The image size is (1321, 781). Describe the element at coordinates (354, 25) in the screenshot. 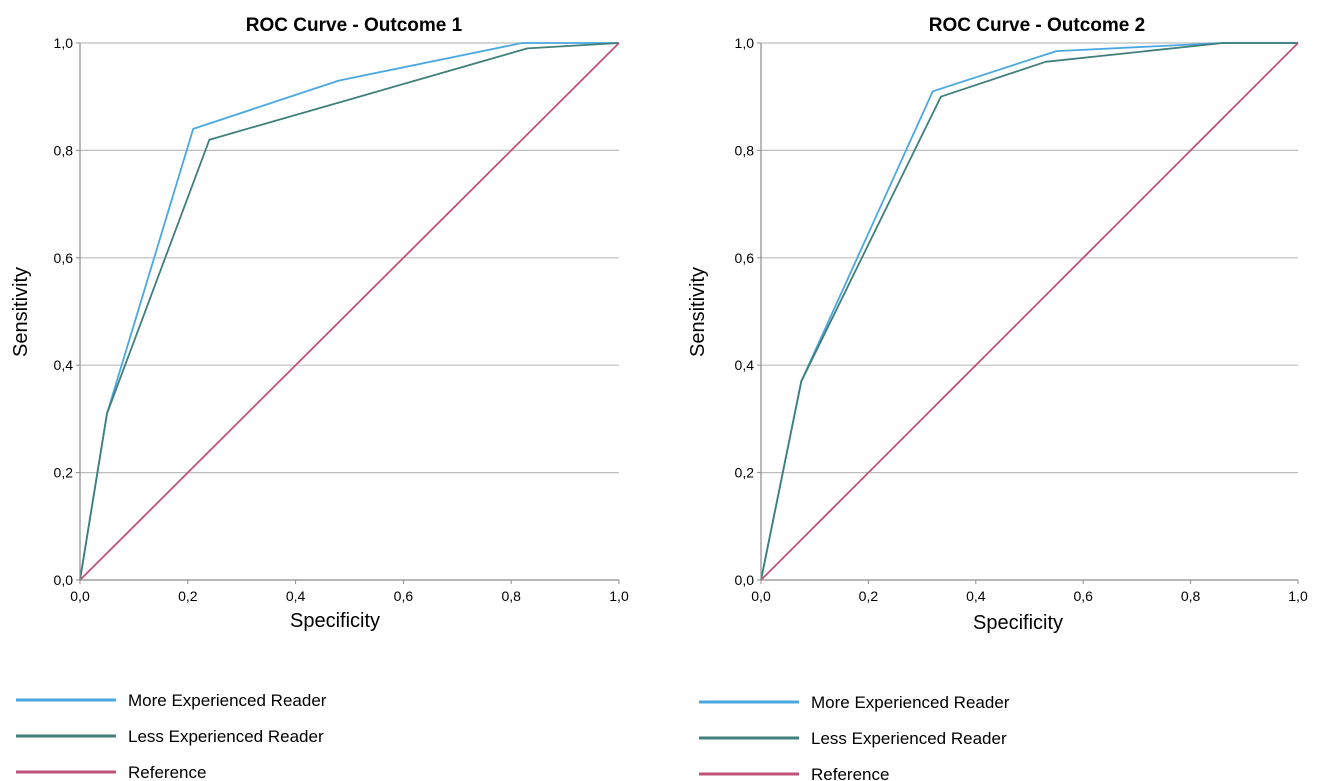

I see `chart-title: ROC Curve - Outcome 1` at that location.